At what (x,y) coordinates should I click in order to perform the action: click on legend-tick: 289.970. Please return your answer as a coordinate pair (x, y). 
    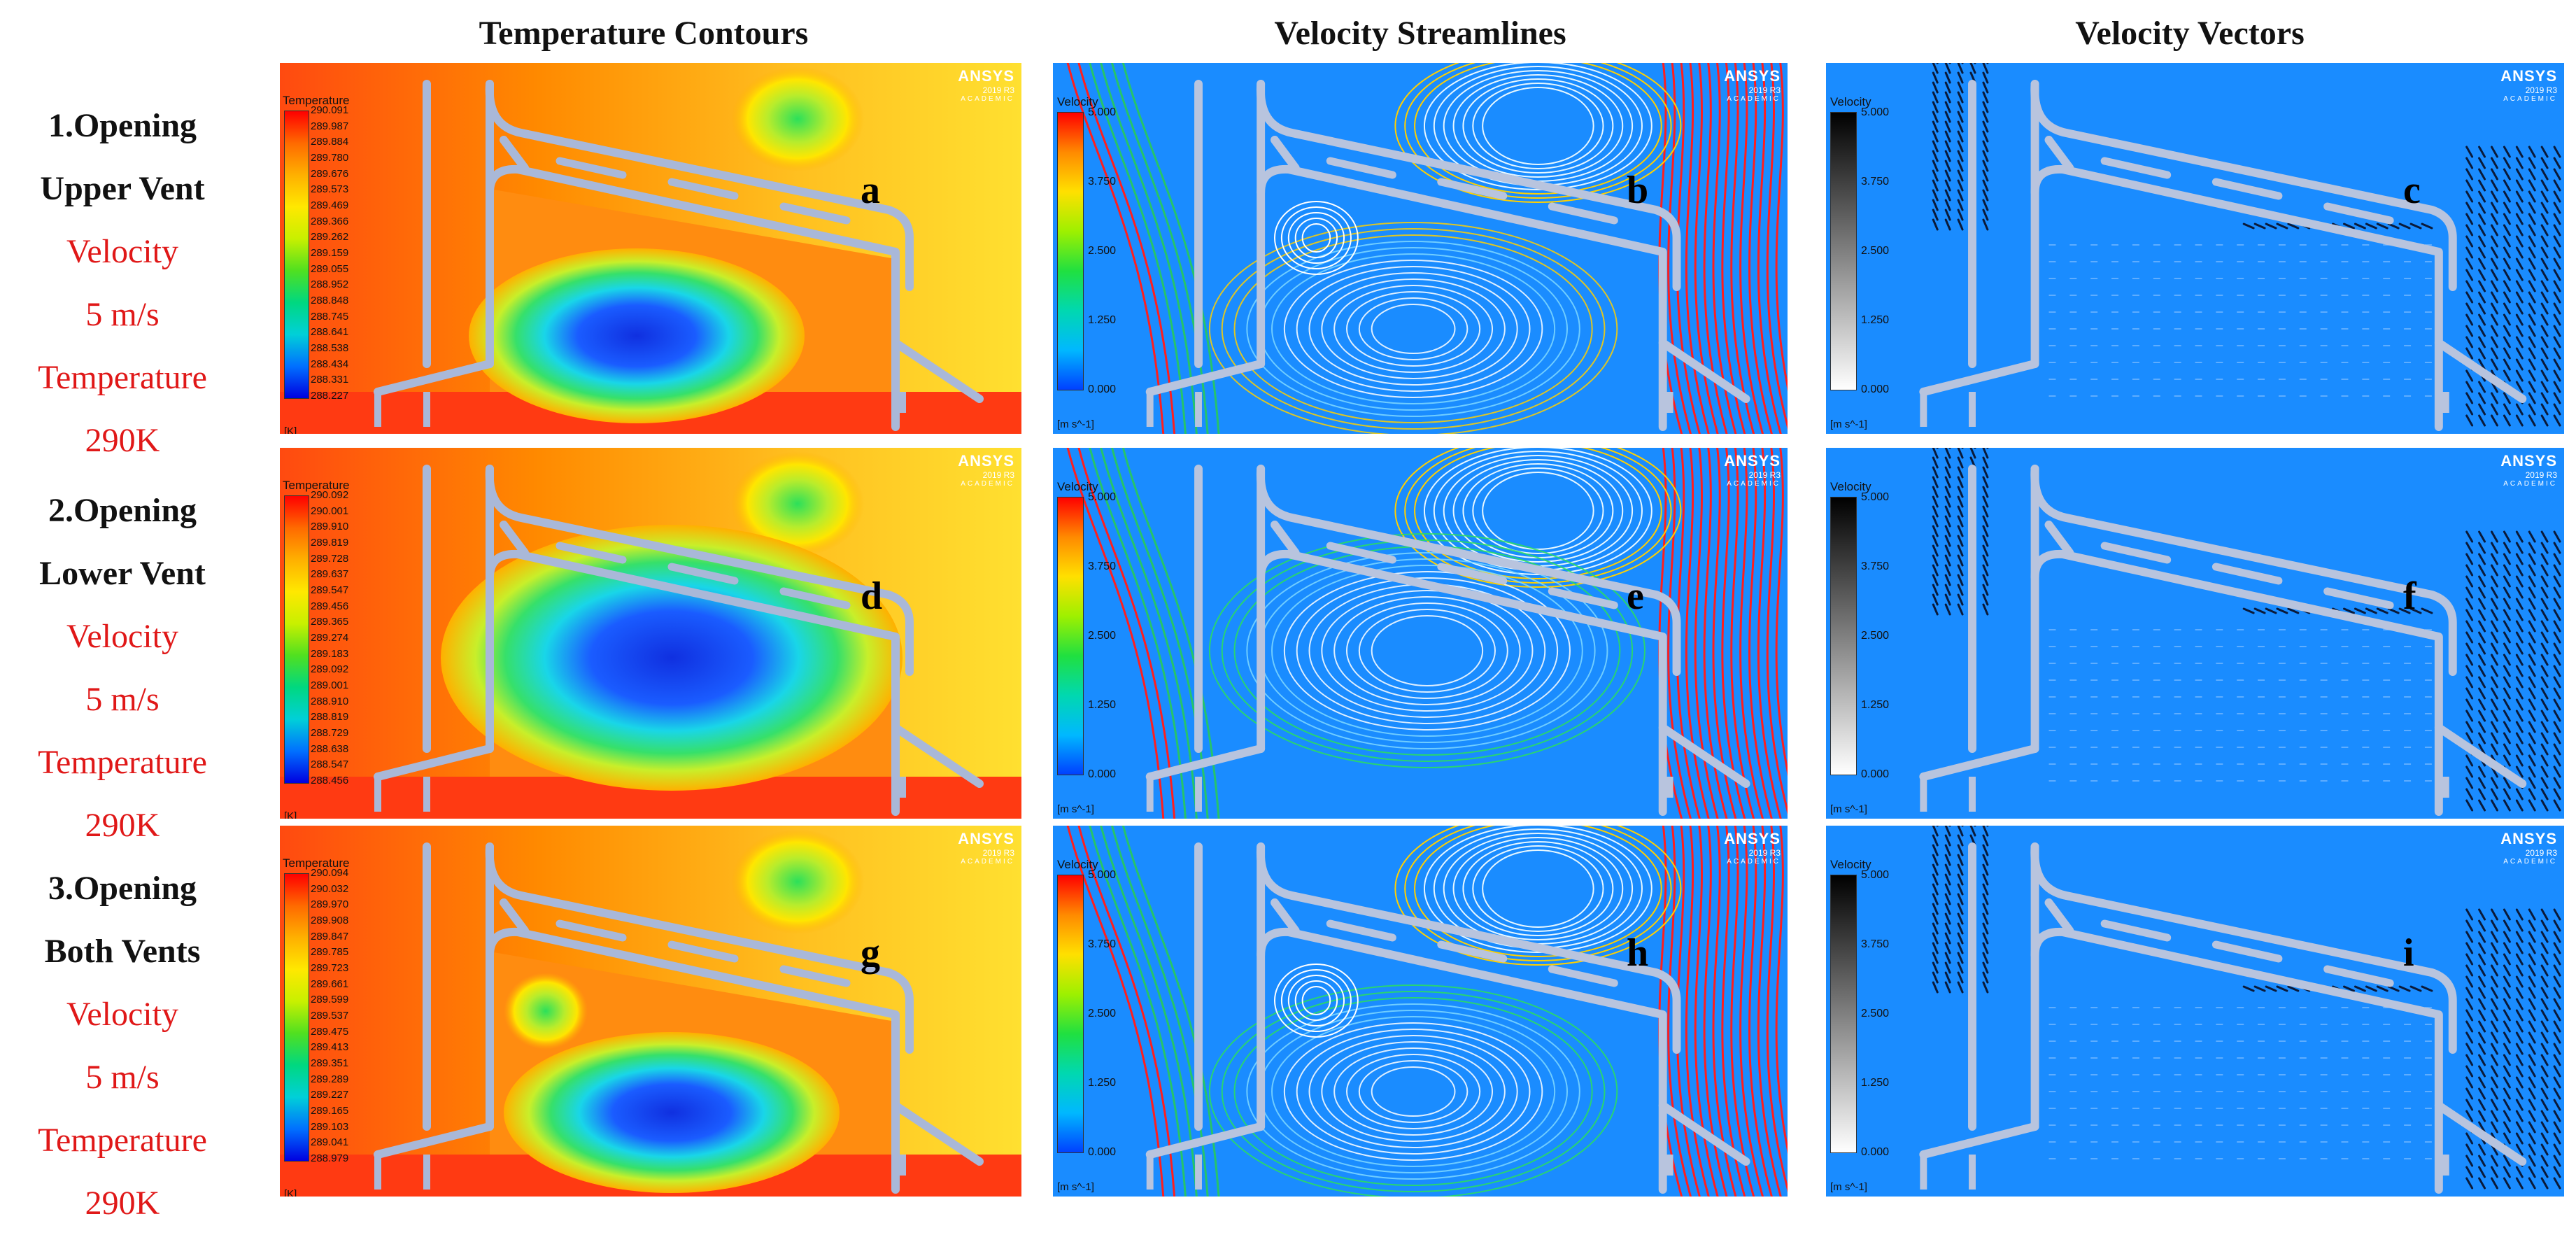
    Looking at the image, I should click on (330, 905).